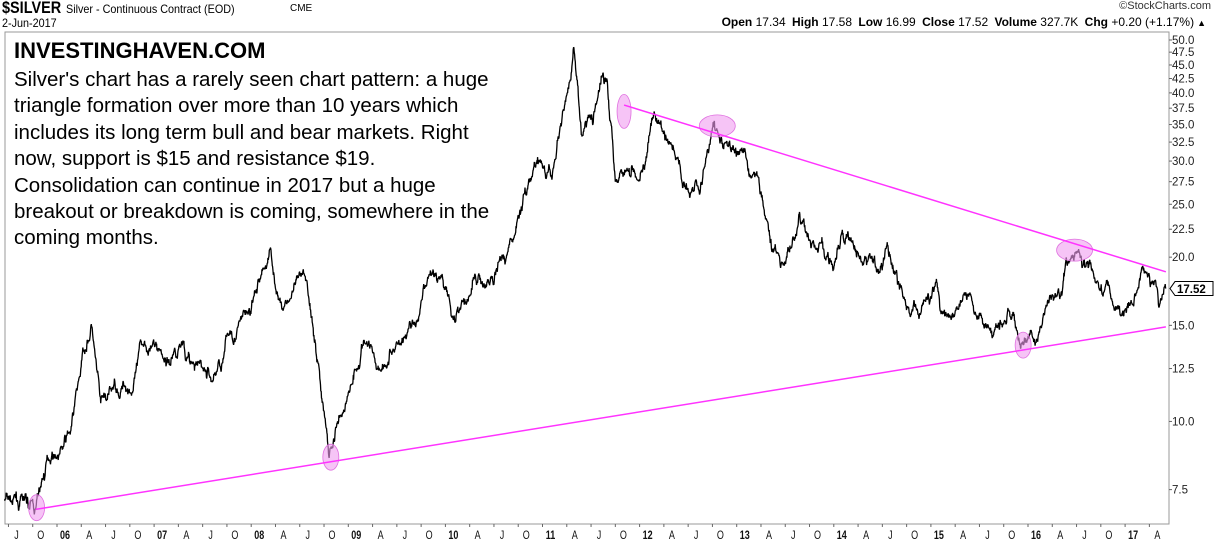 This screenshot has height=543, width=1215. What do you see at coordinates (770, 22) in the screenshot?
I see `open-value: 17.34` at bounding box center [770, 22].